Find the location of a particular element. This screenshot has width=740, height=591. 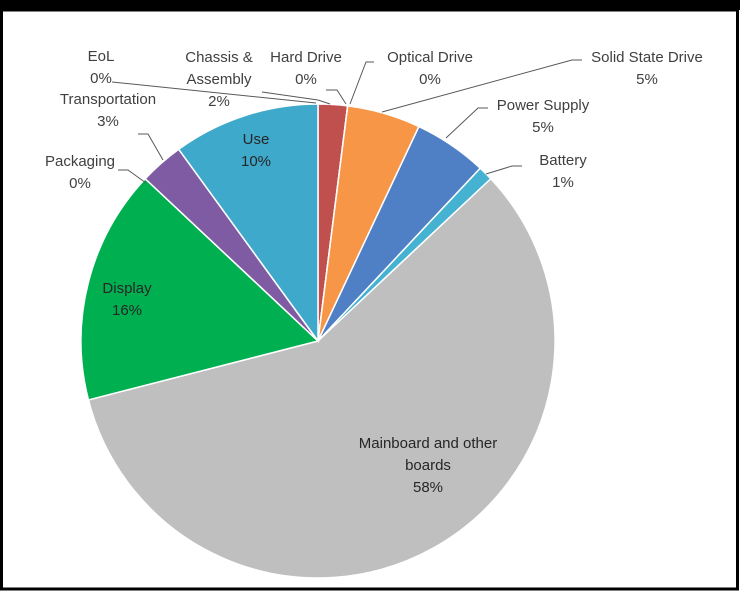

leader-lines is located at coordinates (346, 121).